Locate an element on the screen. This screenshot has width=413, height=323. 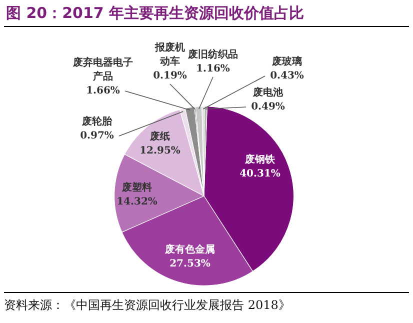
data-label: 14.32% is located at coordinates (137, 202).